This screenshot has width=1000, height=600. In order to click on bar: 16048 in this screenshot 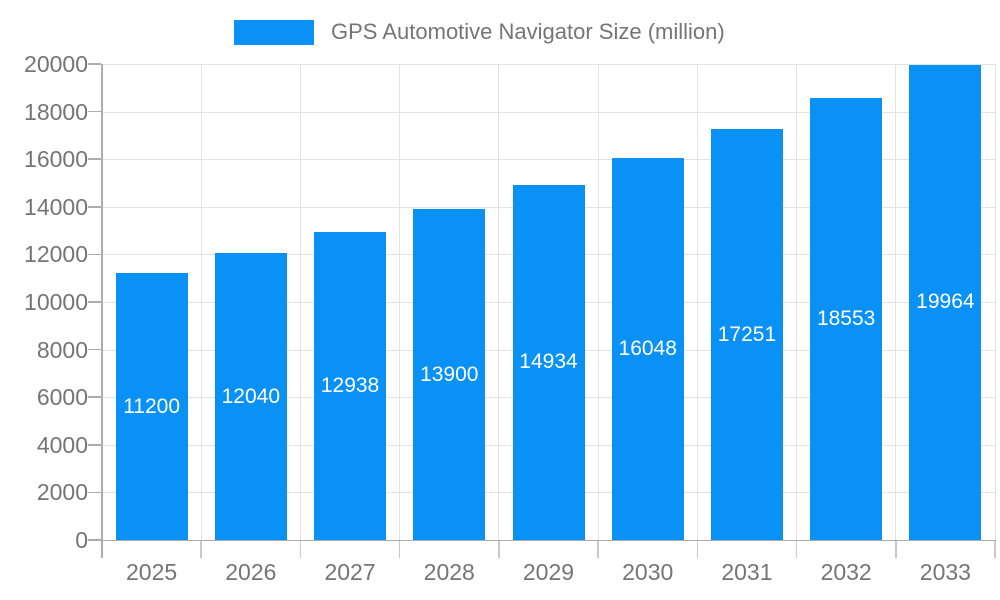, I will do `click(647, 349)`.